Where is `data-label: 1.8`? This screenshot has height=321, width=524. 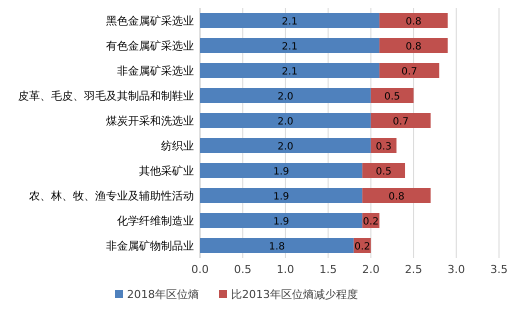
data-label: 1.8 is located at coordinates (276, 247).